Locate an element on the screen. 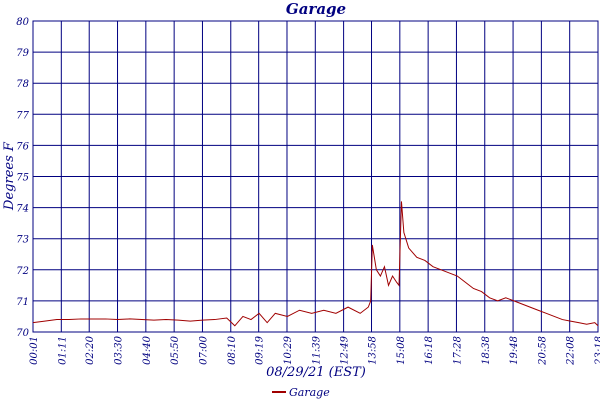 The width and height of the screenshot is (600, 404). x-tick-label: 12:49 is located at coordinates (345, 349).